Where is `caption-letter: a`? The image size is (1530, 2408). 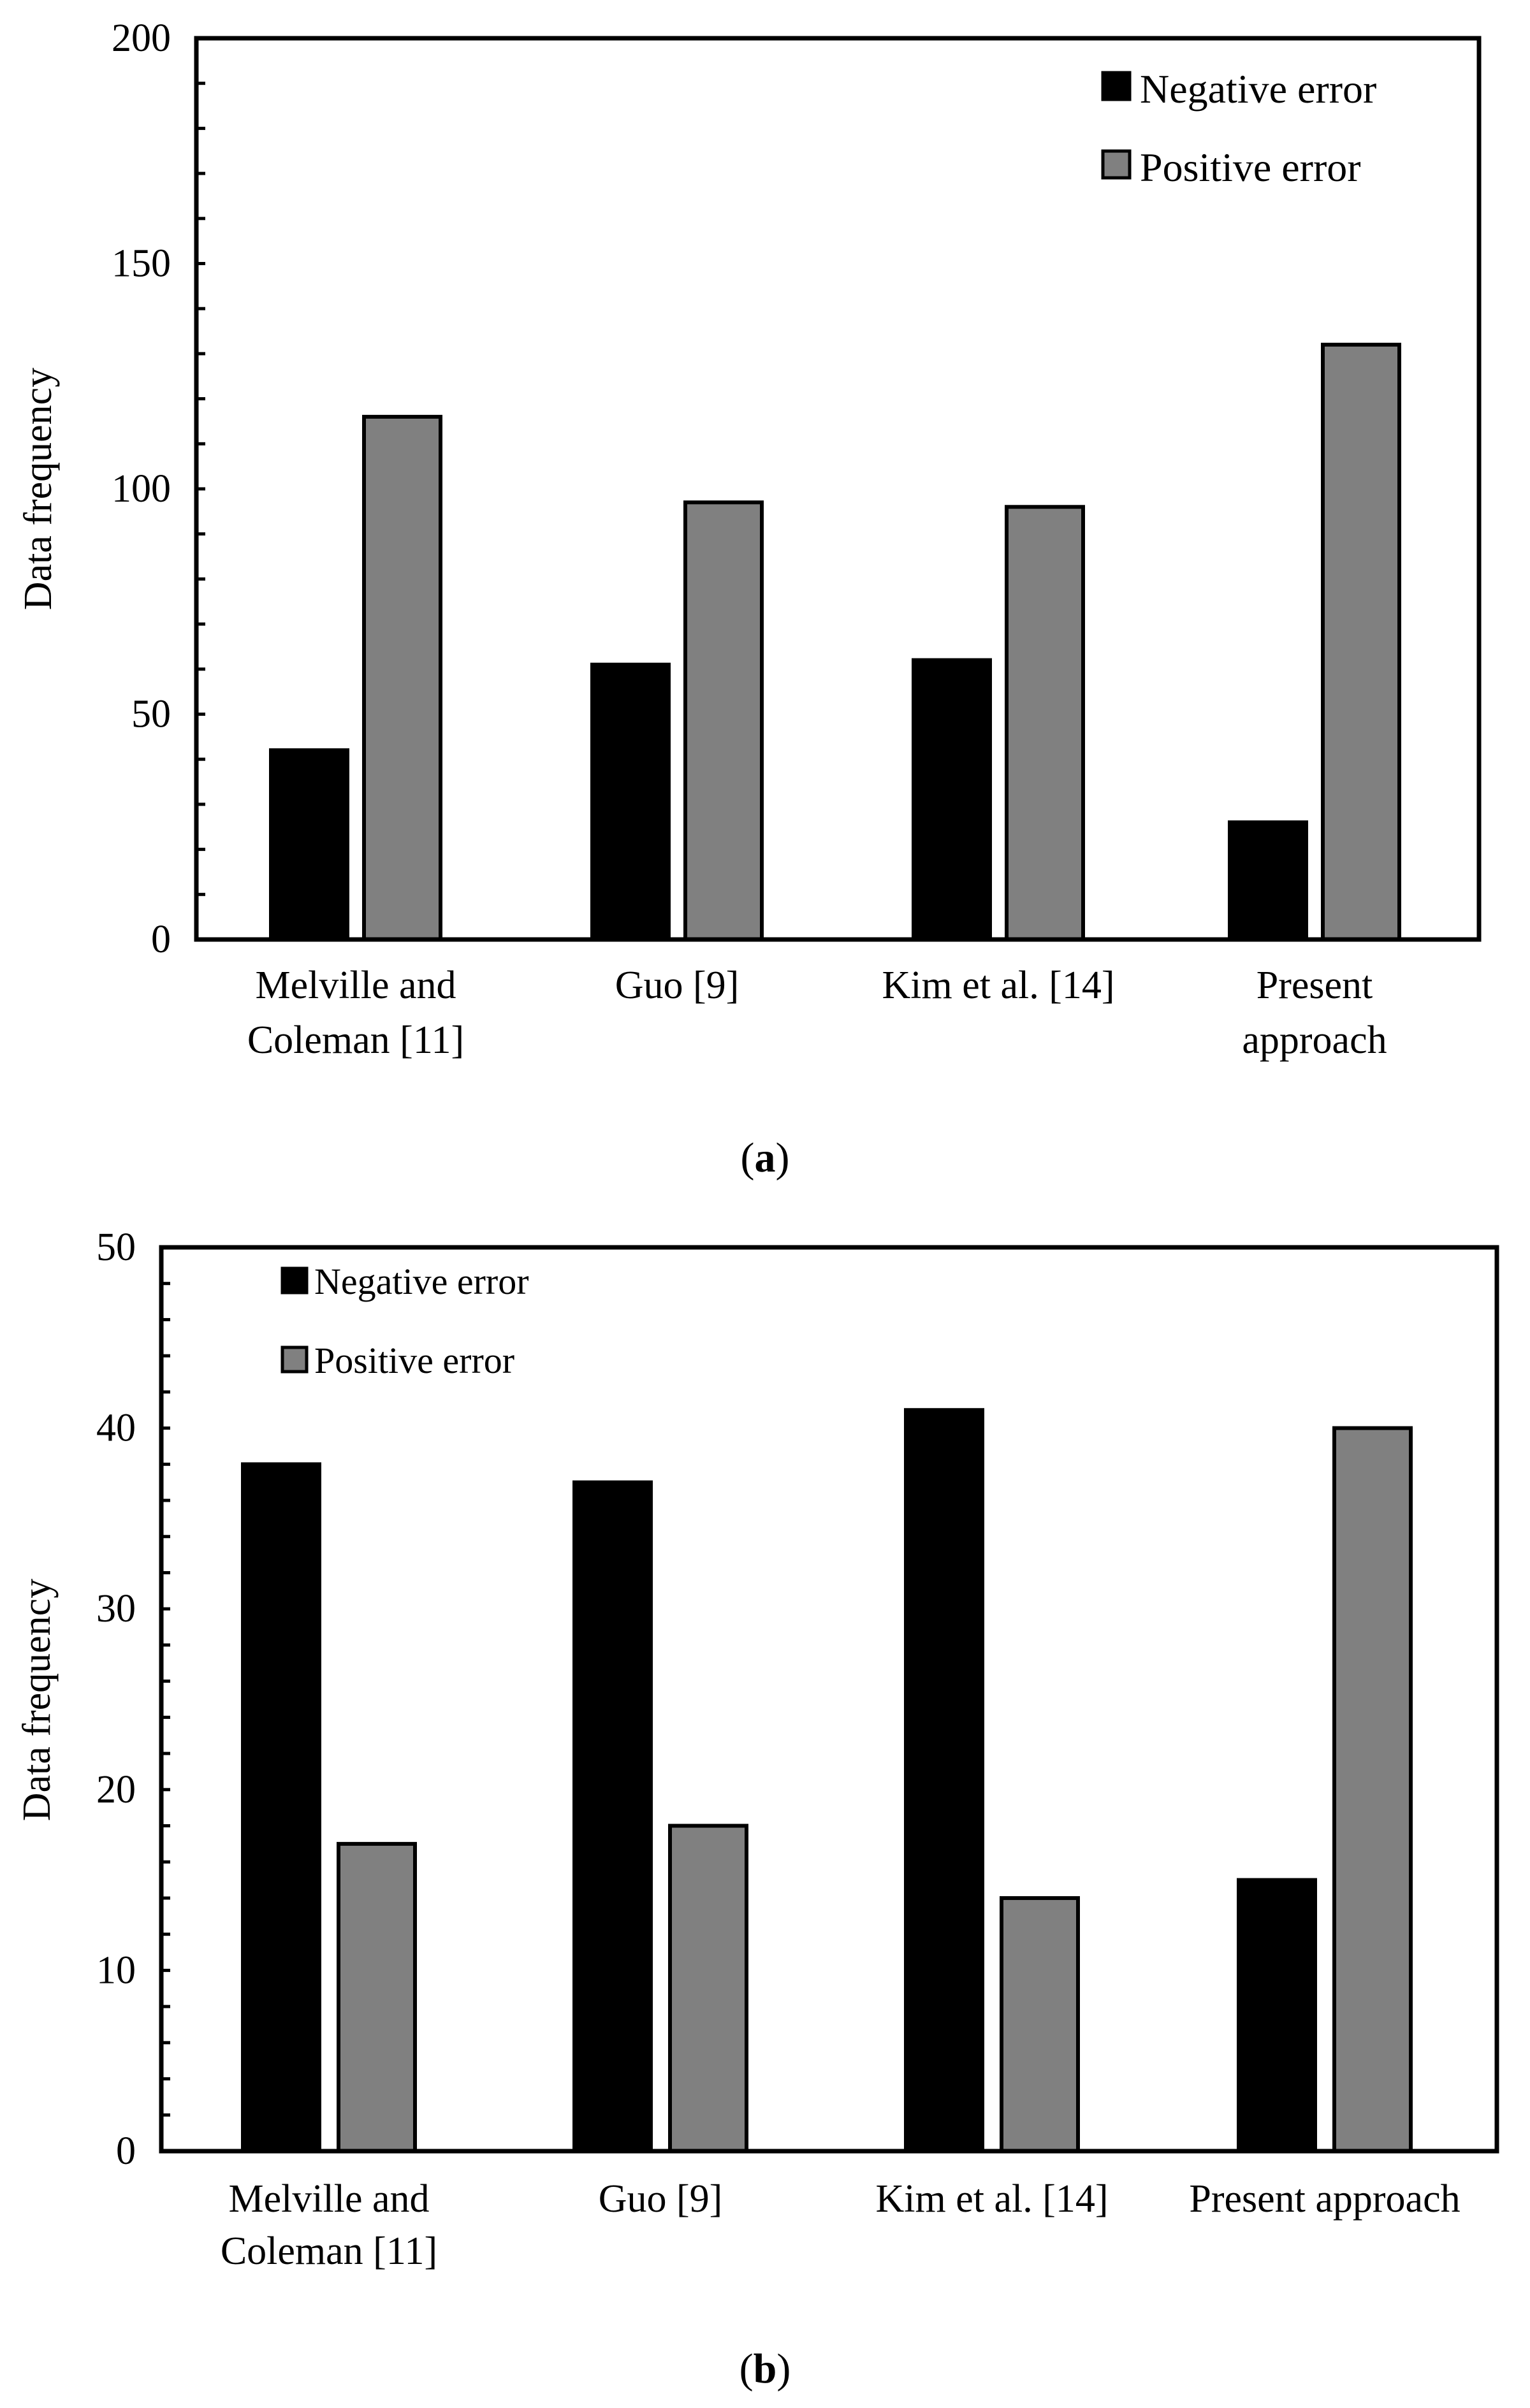
caption-letter: a is located at coordinates (765, 1158).